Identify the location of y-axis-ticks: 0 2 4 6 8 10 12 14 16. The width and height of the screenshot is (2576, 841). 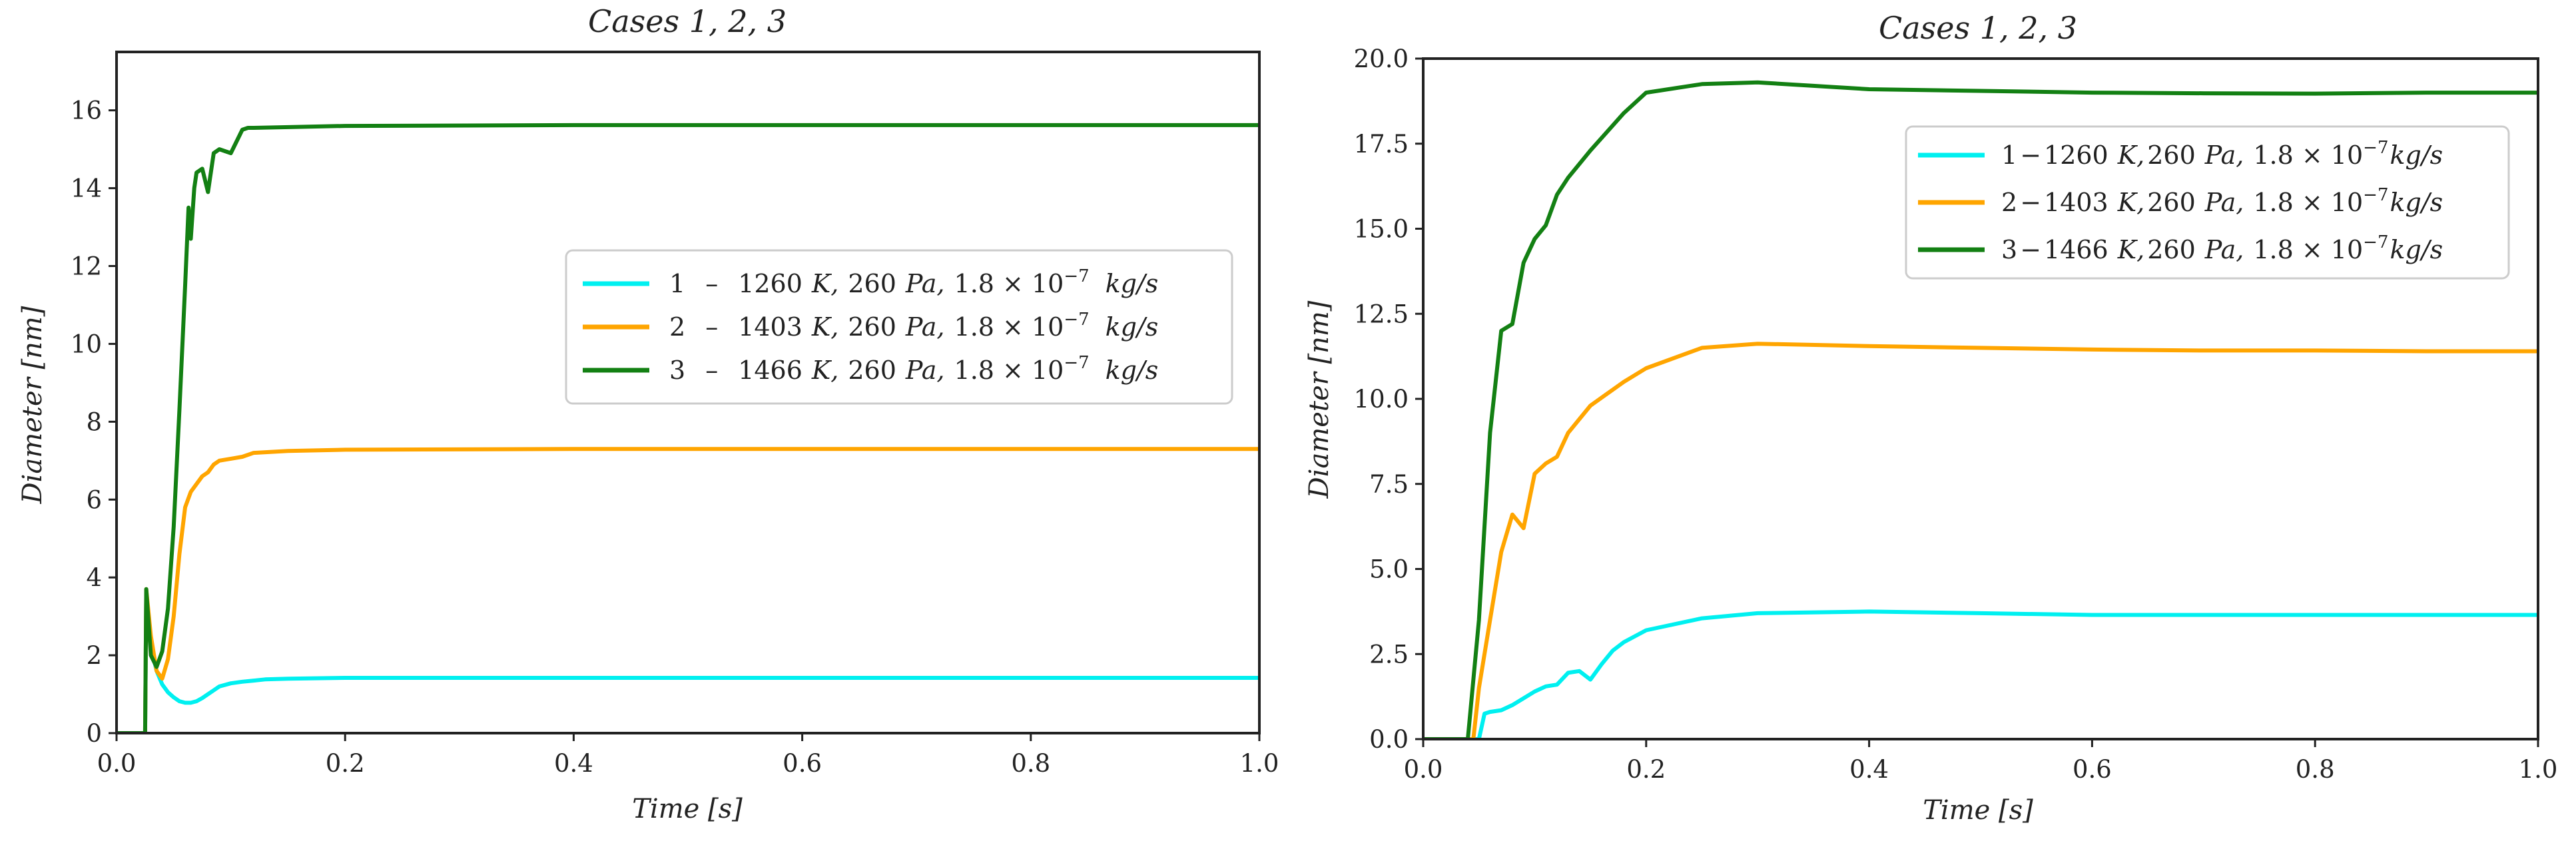
(94, 423).